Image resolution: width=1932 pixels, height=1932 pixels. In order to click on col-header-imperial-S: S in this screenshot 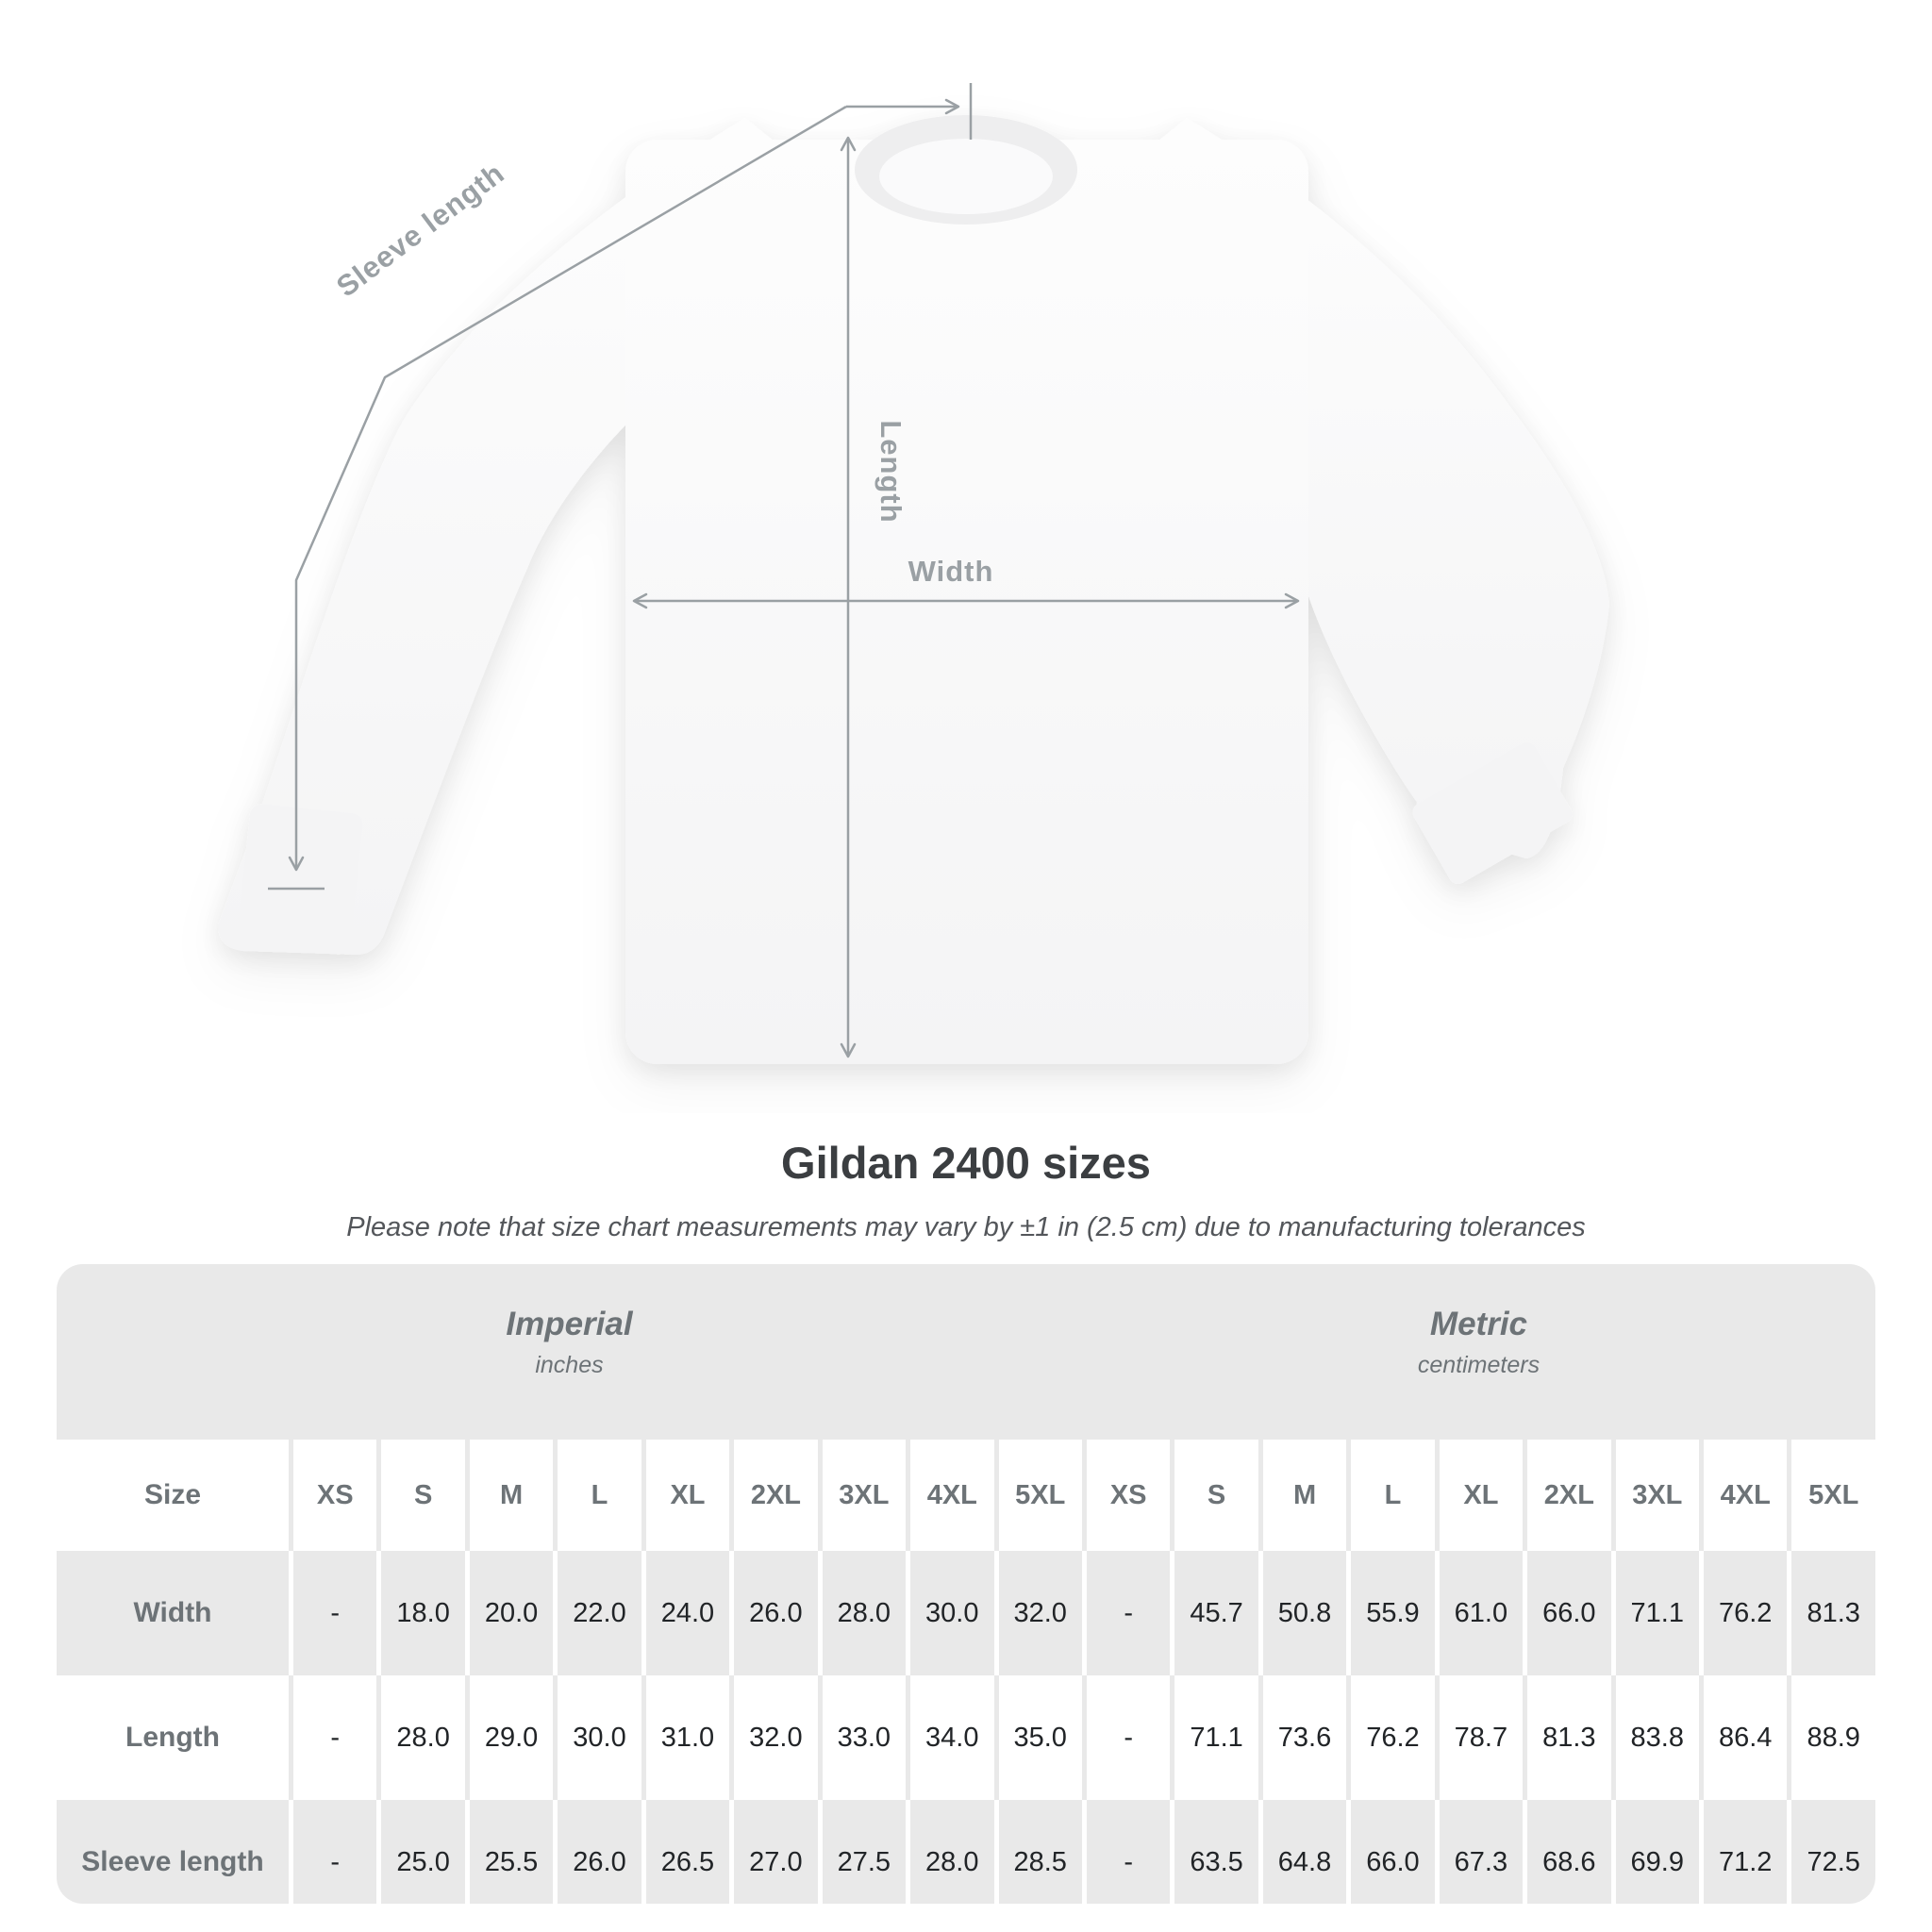, I will do `click(420, 1496)`.